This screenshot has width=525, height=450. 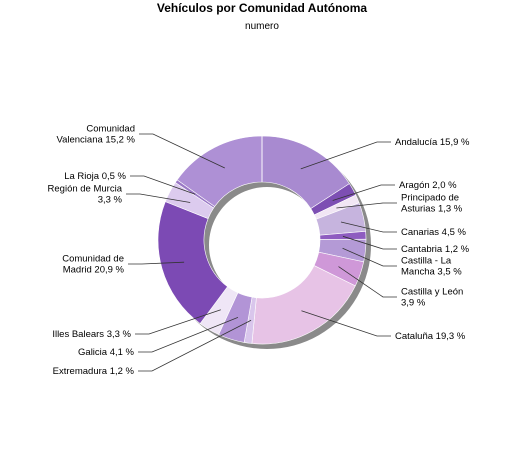 I want to click on leader-canarias, so click(x=368, y=227).